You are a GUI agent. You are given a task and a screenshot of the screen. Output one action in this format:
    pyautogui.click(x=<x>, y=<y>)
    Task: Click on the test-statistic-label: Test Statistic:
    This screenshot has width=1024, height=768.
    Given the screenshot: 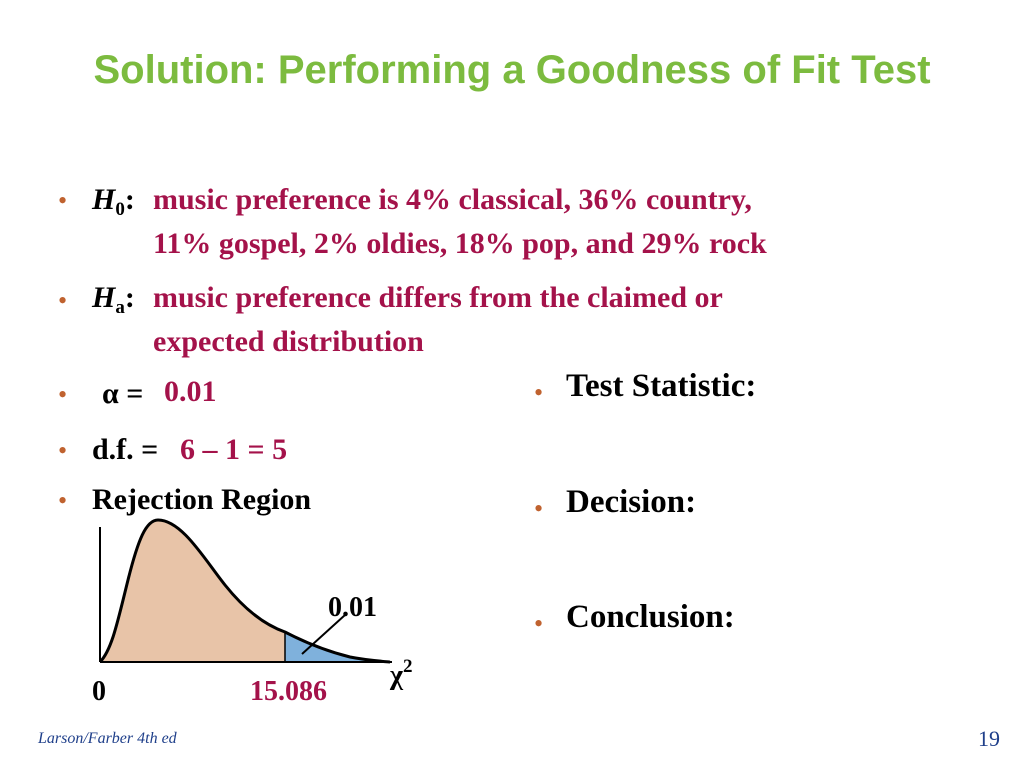 What is the action you would take?
    pyautogui.click(x=661, y=386)
    